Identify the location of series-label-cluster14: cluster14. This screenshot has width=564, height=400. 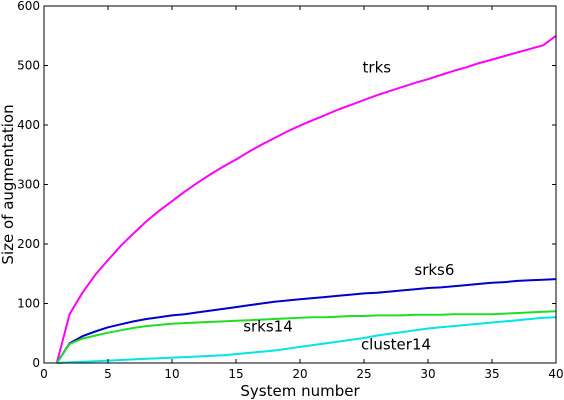
(396, 344).